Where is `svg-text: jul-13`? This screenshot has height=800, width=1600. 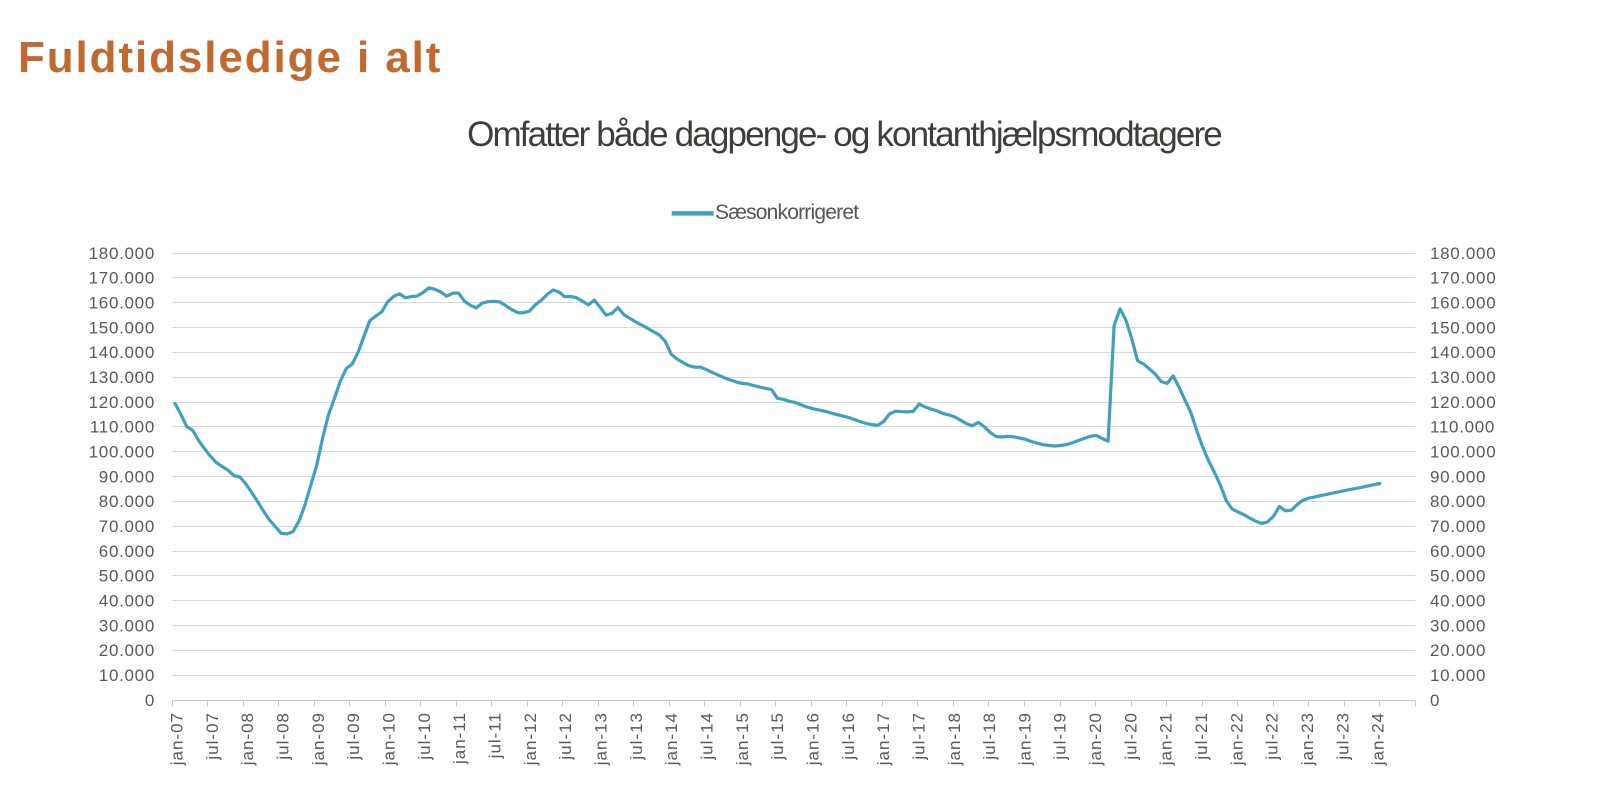
svg-text: jul-13 is located at coordinates (636, 736).